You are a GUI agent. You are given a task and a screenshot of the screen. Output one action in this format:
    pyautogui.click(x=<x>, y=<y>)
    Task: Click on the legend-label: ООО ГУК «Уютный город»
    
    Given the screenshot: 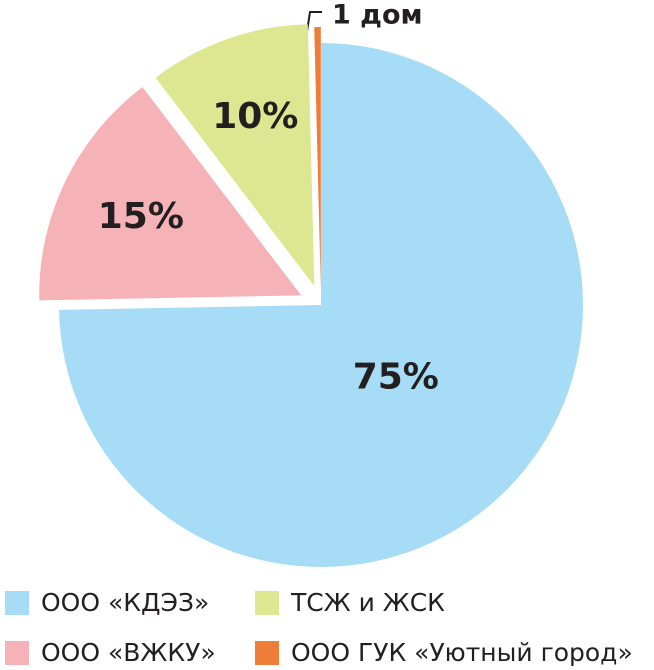 What is the action you would take?
    pyautogui.click(x=462, y=652)
    